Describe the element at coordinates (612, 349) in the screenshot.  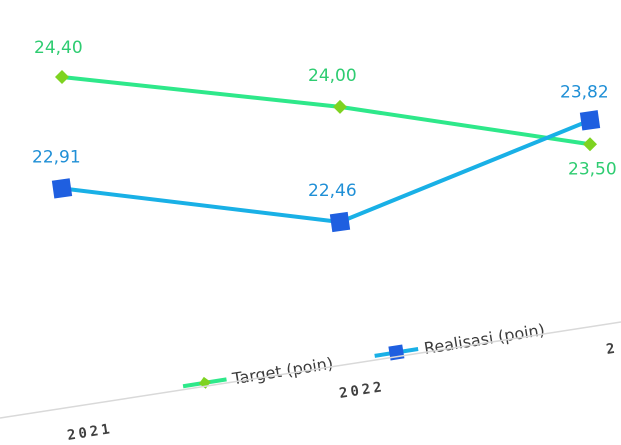
I see `category-label-2: 2` at that location.